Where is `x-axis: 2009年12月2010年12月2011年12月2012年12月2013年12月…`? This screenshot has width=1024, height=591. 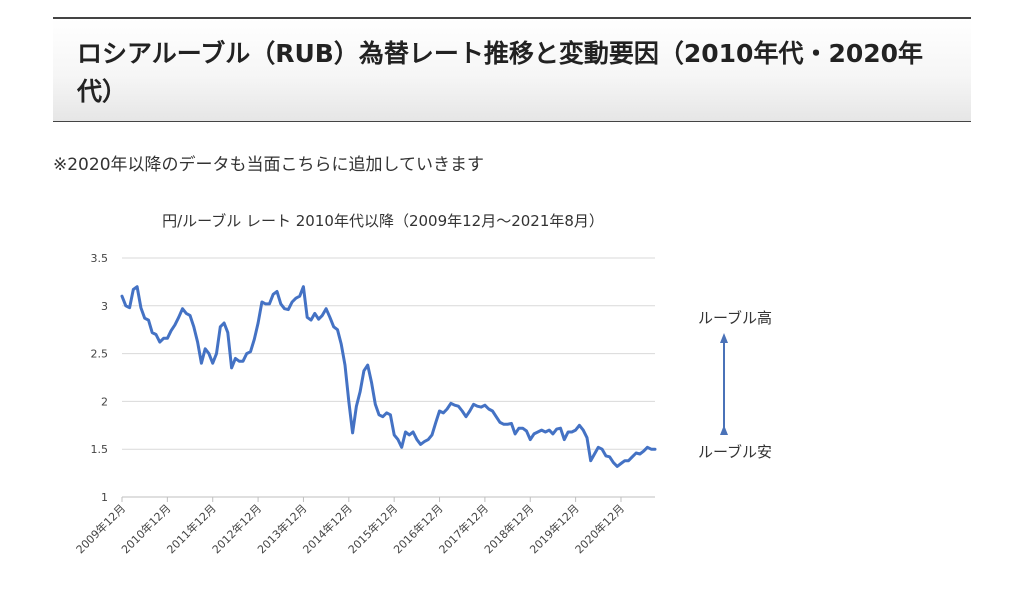
x-axis: 2009年12月2010年12月2011年12月2012年12月2013年12月… is located at coordinates (350, 526).